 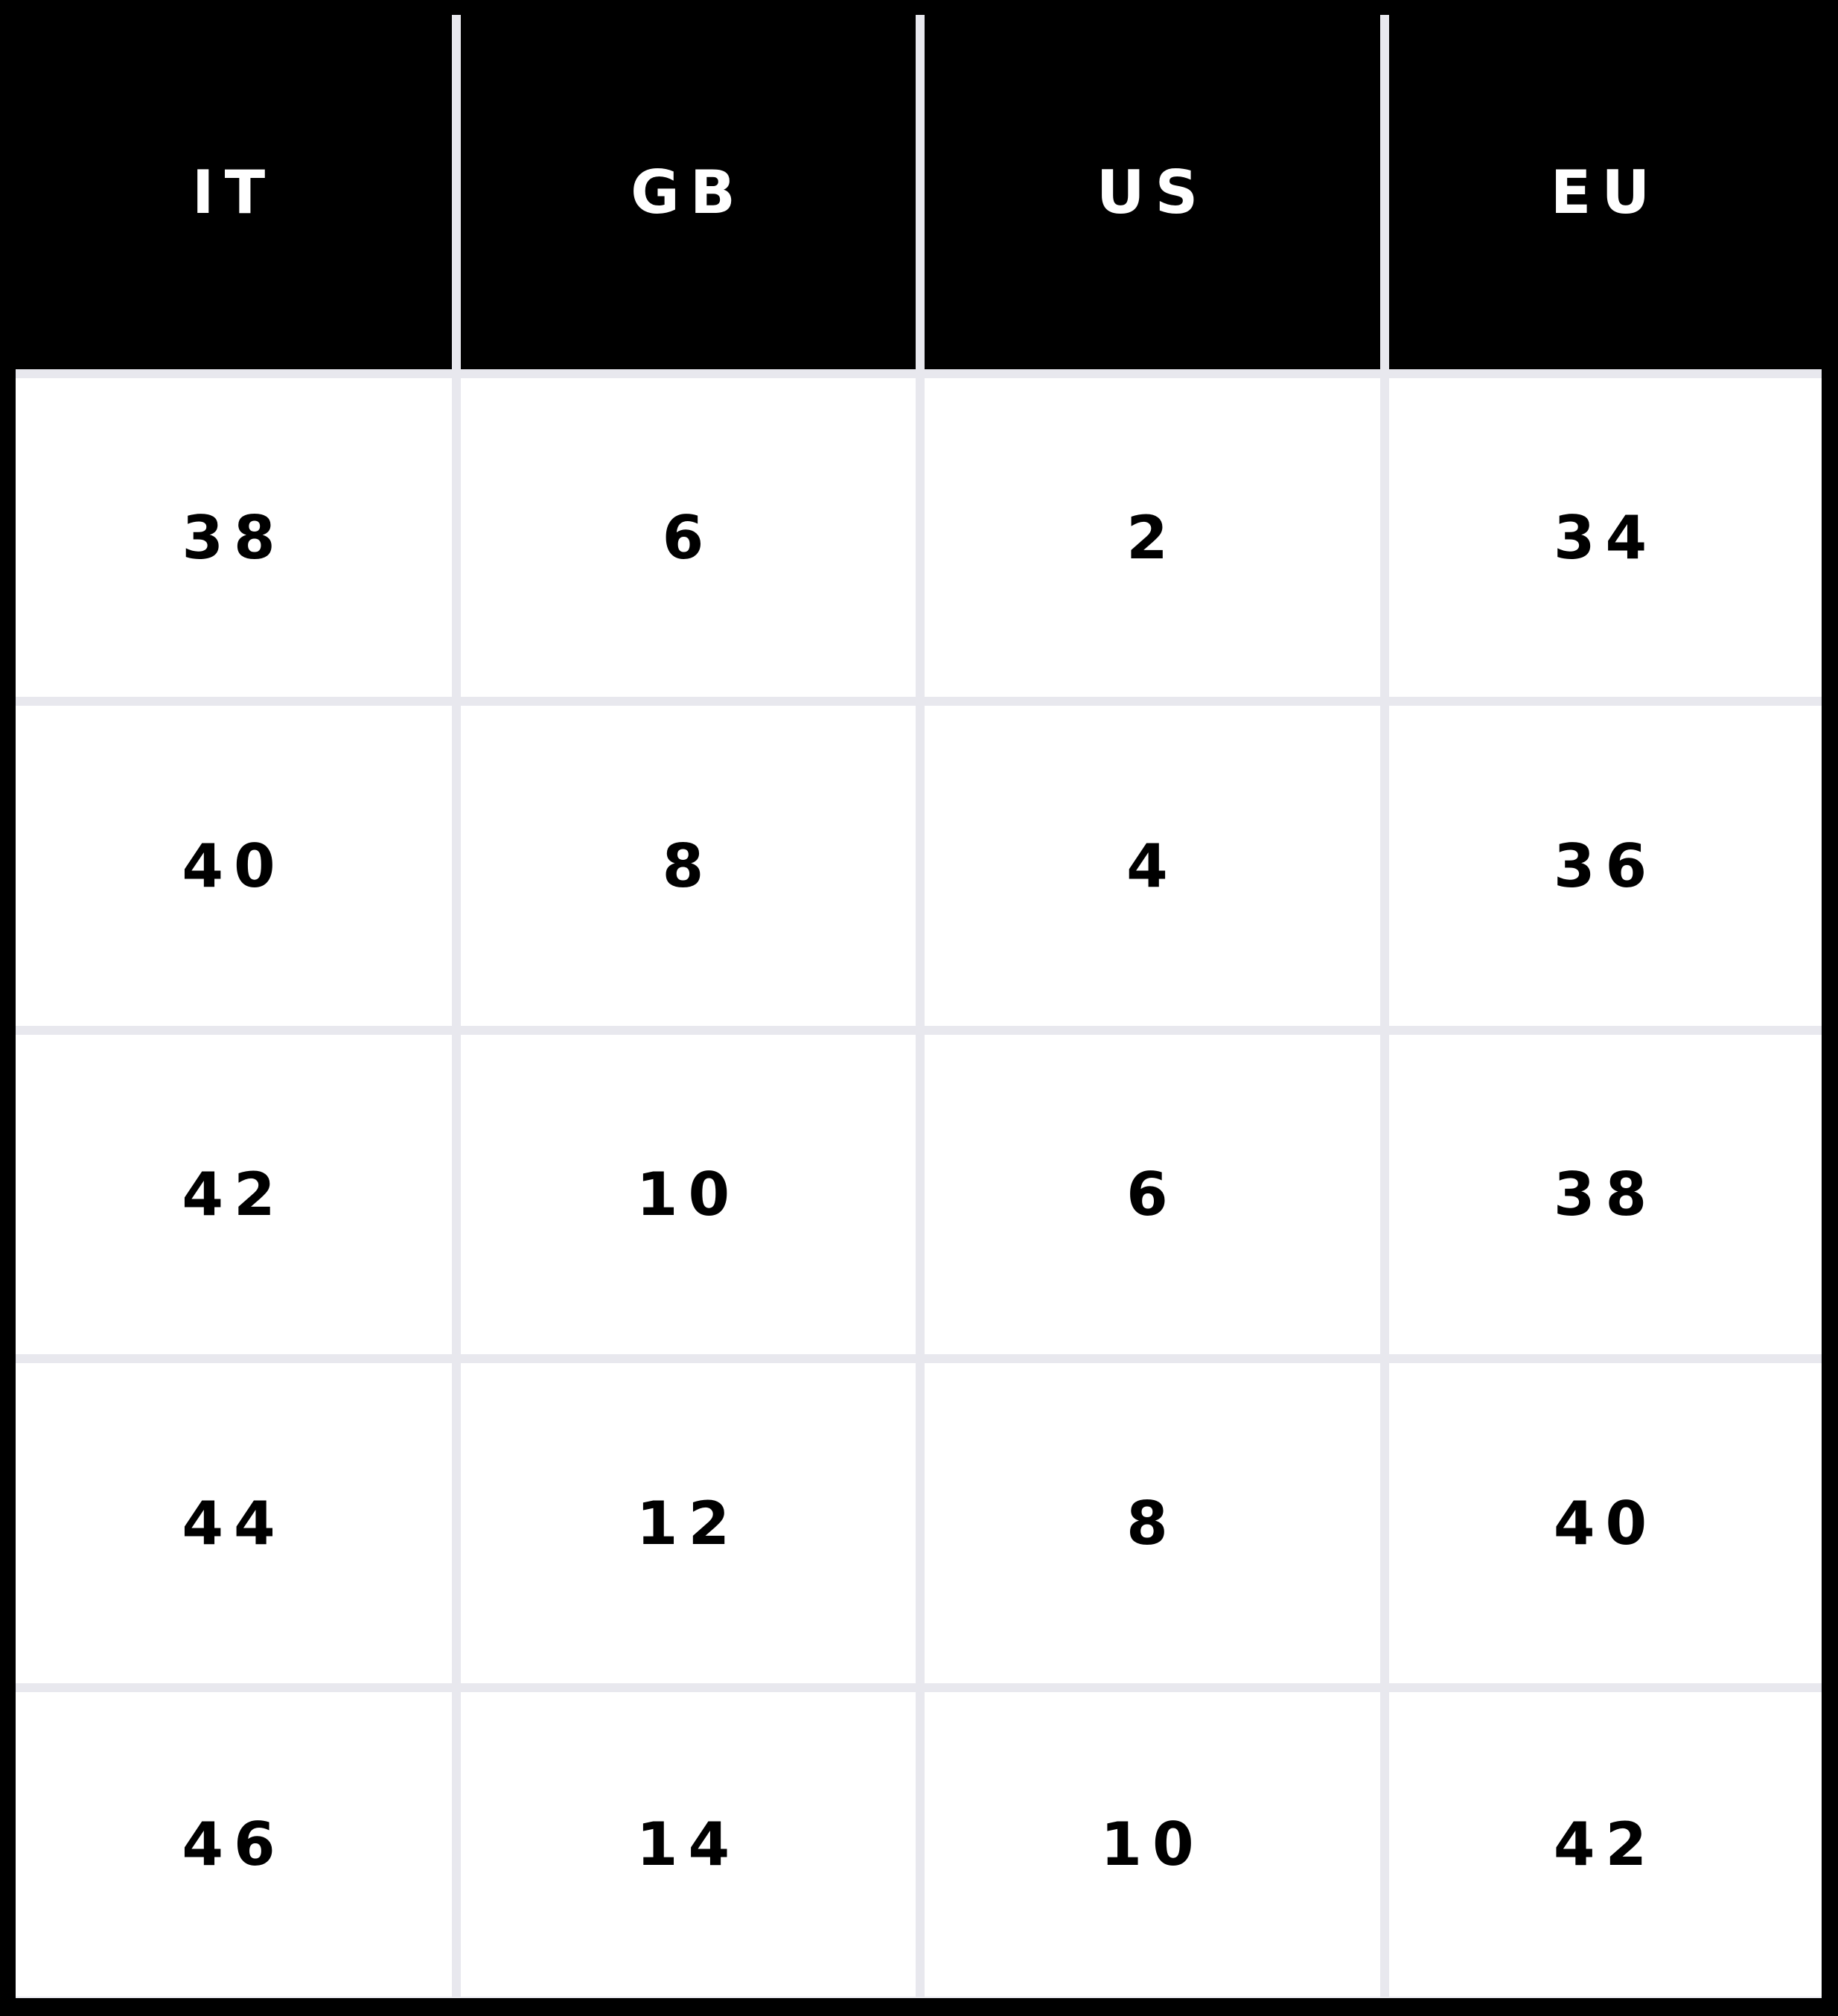 I want to click on header-it: IT, so click(x=234, y=192).